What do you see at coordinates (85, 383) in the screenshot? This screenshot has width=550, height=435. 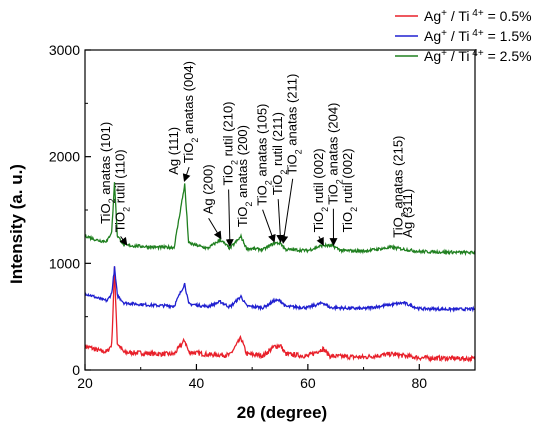 I see `x-tick-label: 20` at bounding box center [85, 383].